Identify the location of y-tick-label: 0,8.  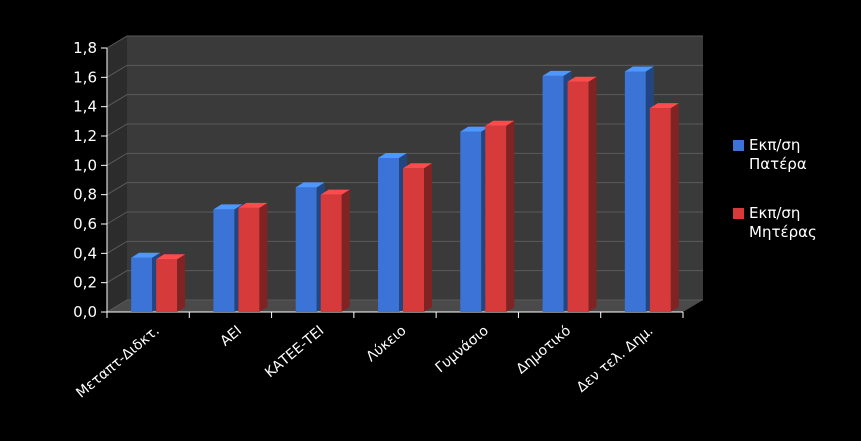
(85, 195).